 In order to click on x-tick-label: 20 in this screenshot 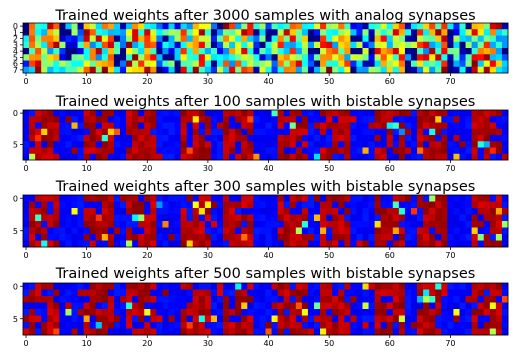, I will do `click(147, 168)`.